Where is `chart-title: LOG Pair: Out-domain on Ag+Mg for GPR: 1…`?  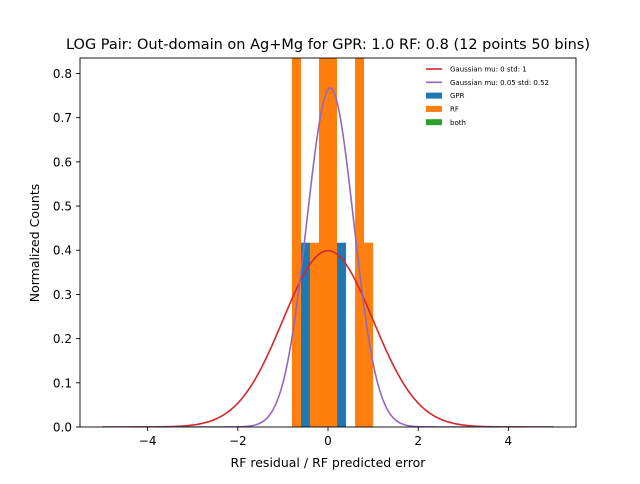 chart-title: LOG Pair: Out-domain on Ag+Mg for GPR: 1… is located at coordinates (328, 45).